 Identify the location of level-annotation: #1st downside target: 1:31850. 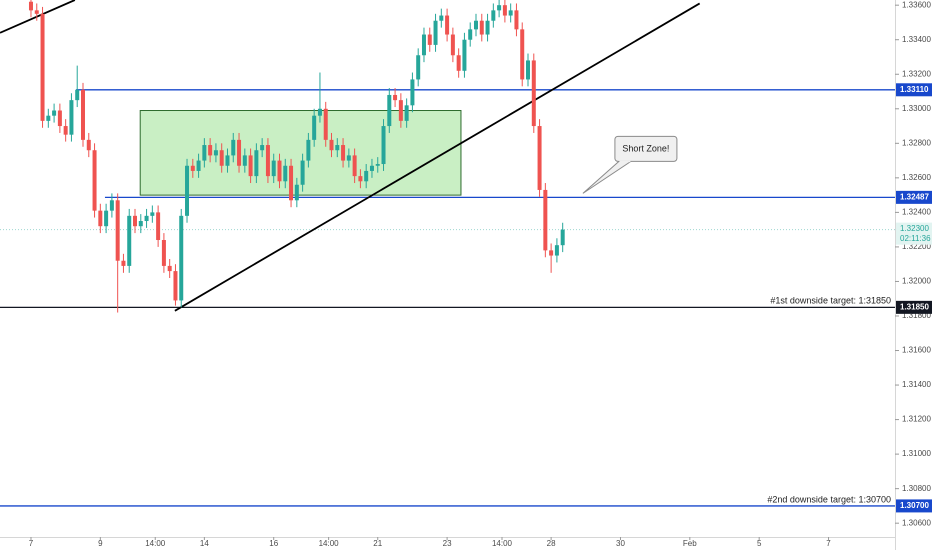
(830, 301).